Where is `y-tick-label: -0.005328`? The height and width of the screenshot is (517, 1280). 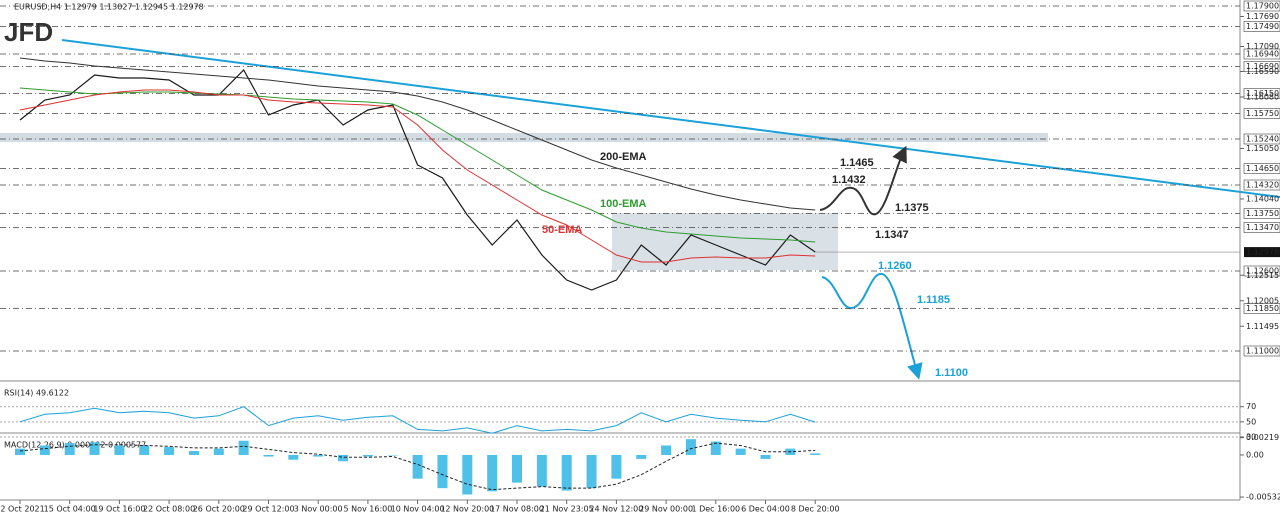 y-tick-label: -0.005328 is located at coordinates (1263, 497).